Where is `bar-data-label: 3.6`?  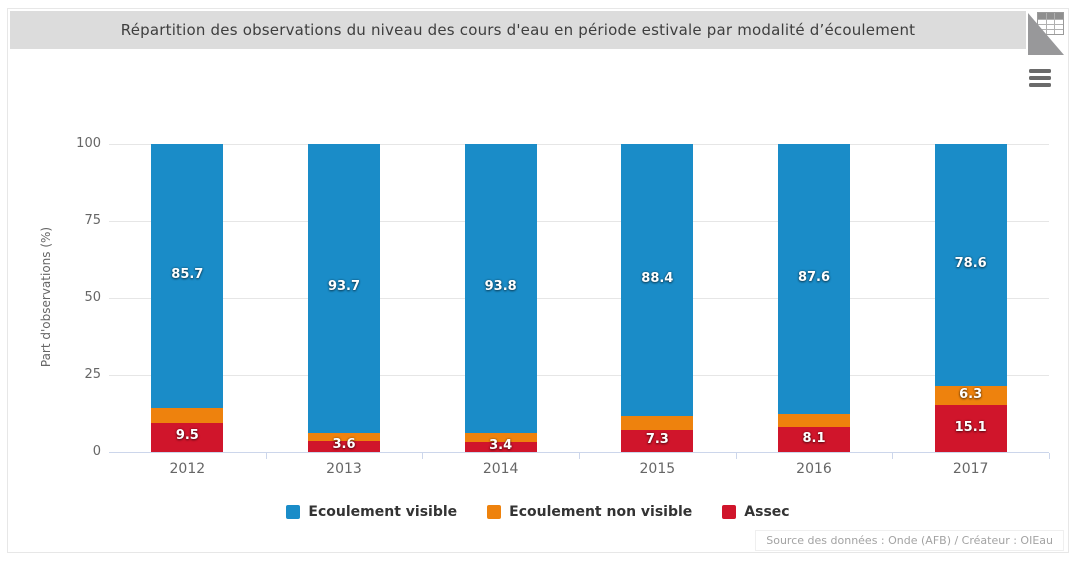
bar-data-label: 3.6 is located at coordinates (344, 445).